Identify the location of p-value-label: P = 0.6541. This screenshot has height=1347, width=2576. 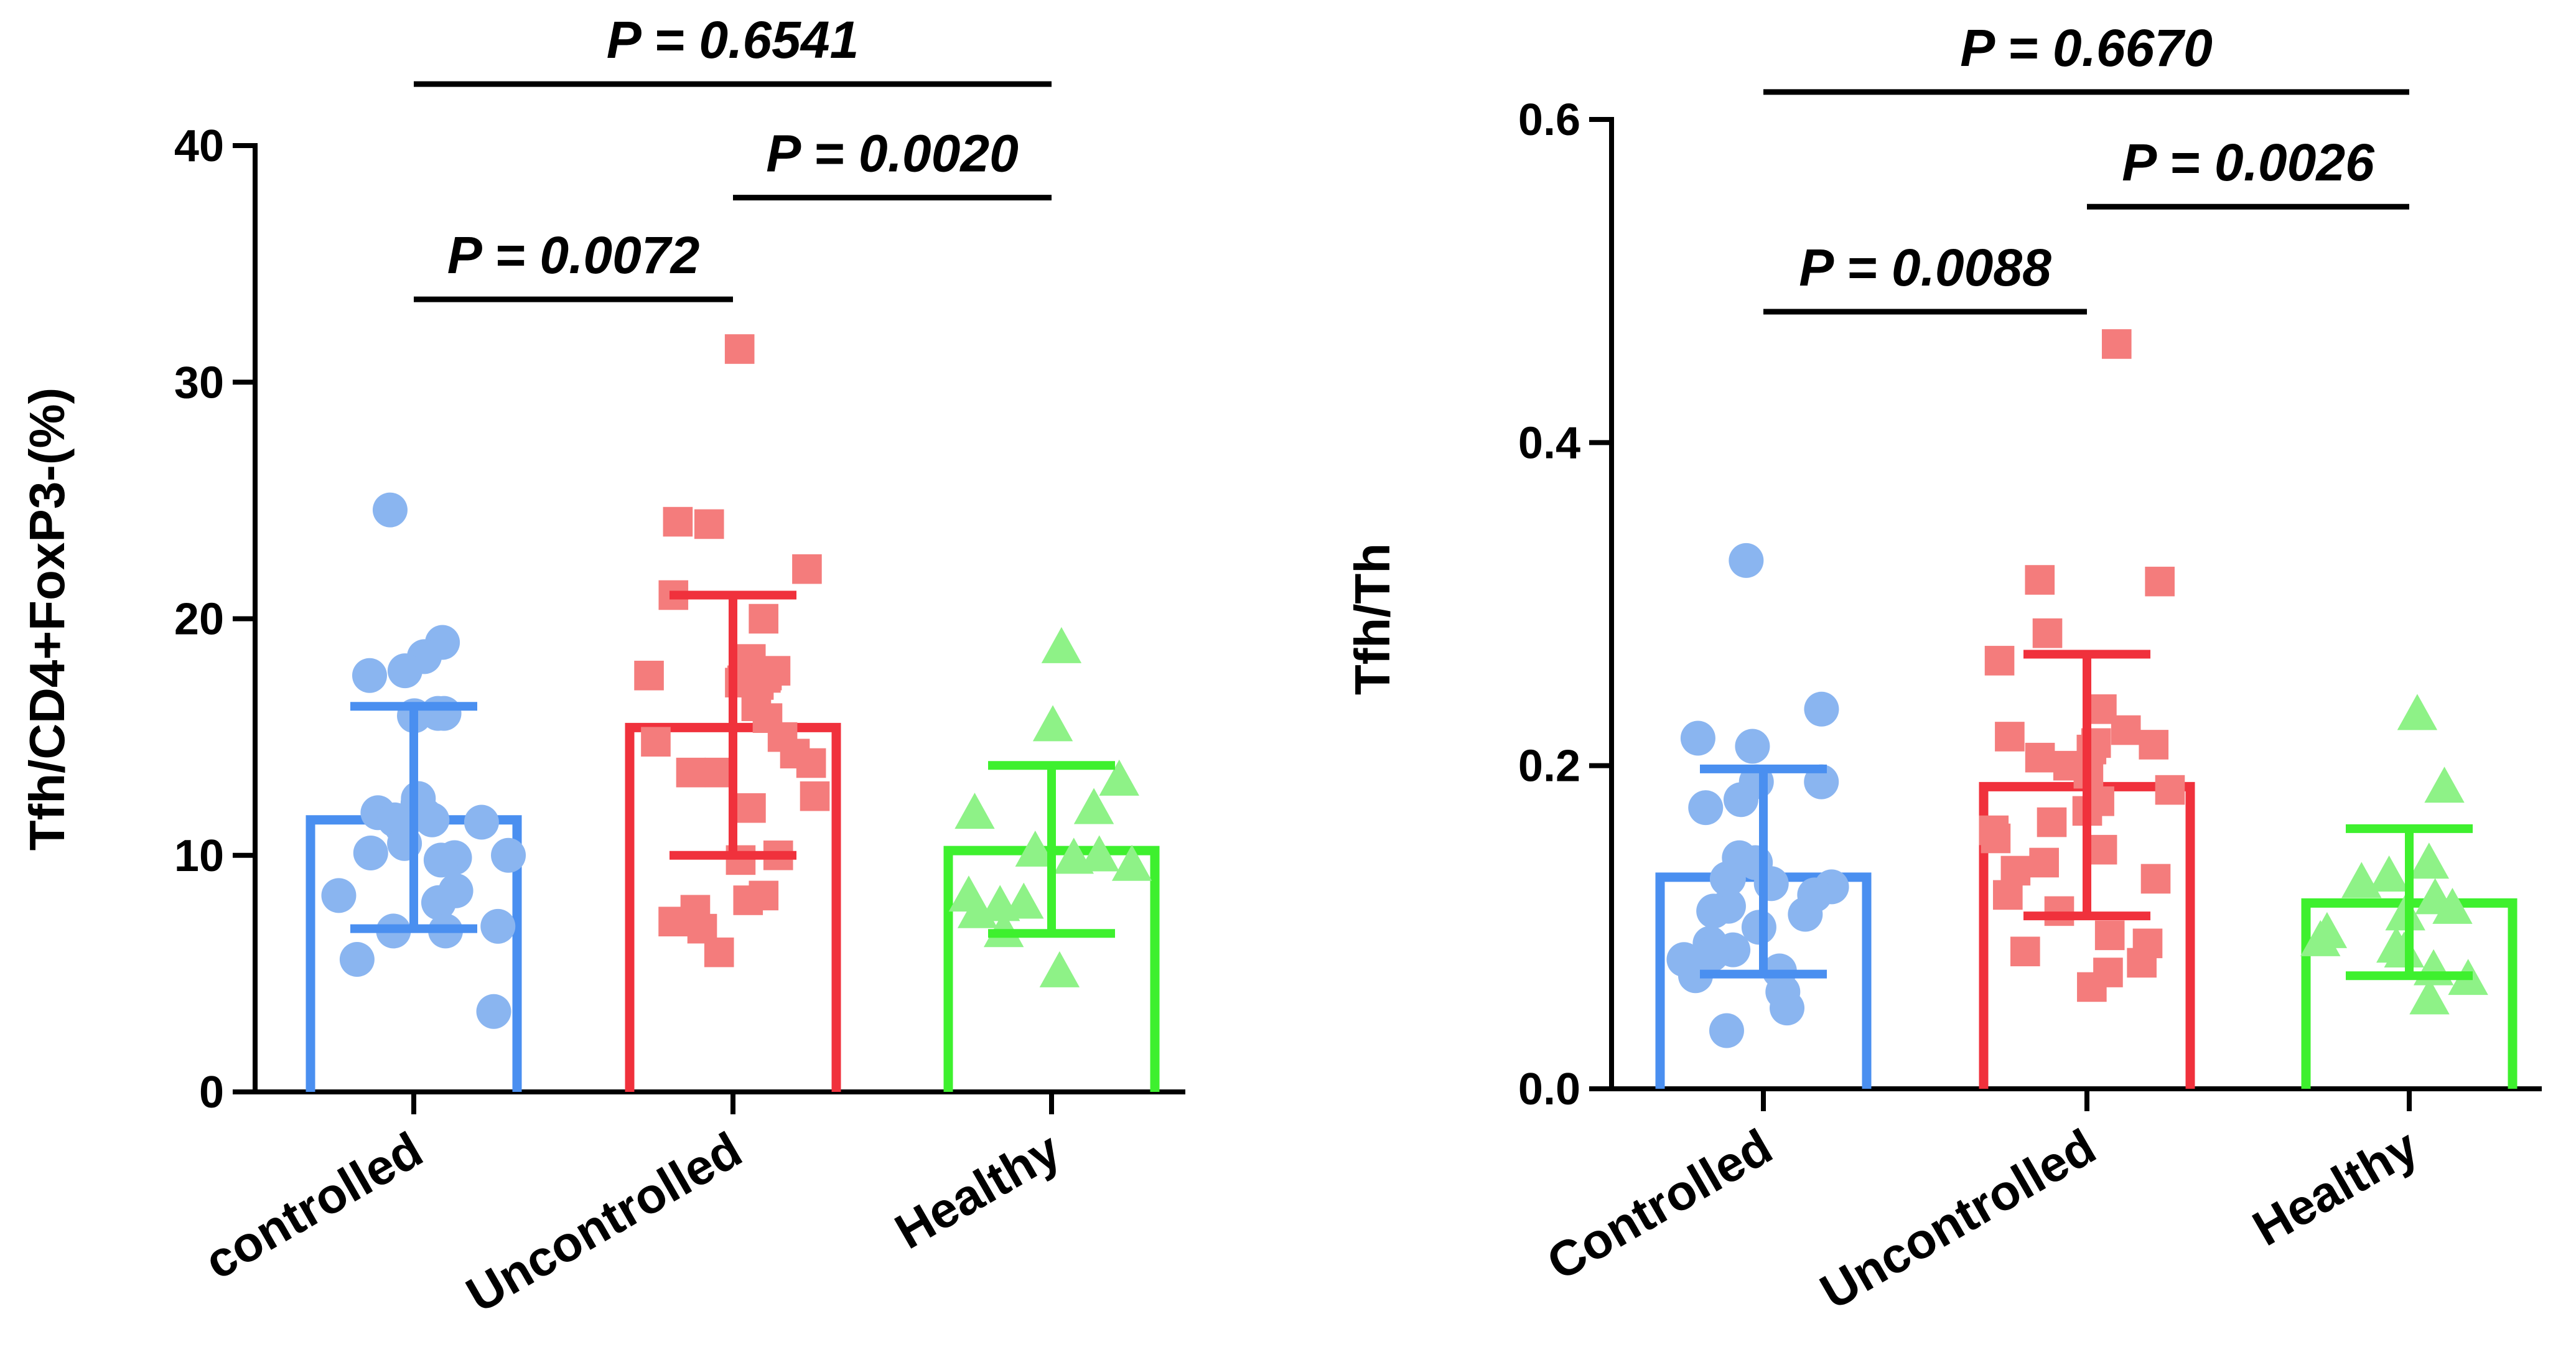
(733, 40).